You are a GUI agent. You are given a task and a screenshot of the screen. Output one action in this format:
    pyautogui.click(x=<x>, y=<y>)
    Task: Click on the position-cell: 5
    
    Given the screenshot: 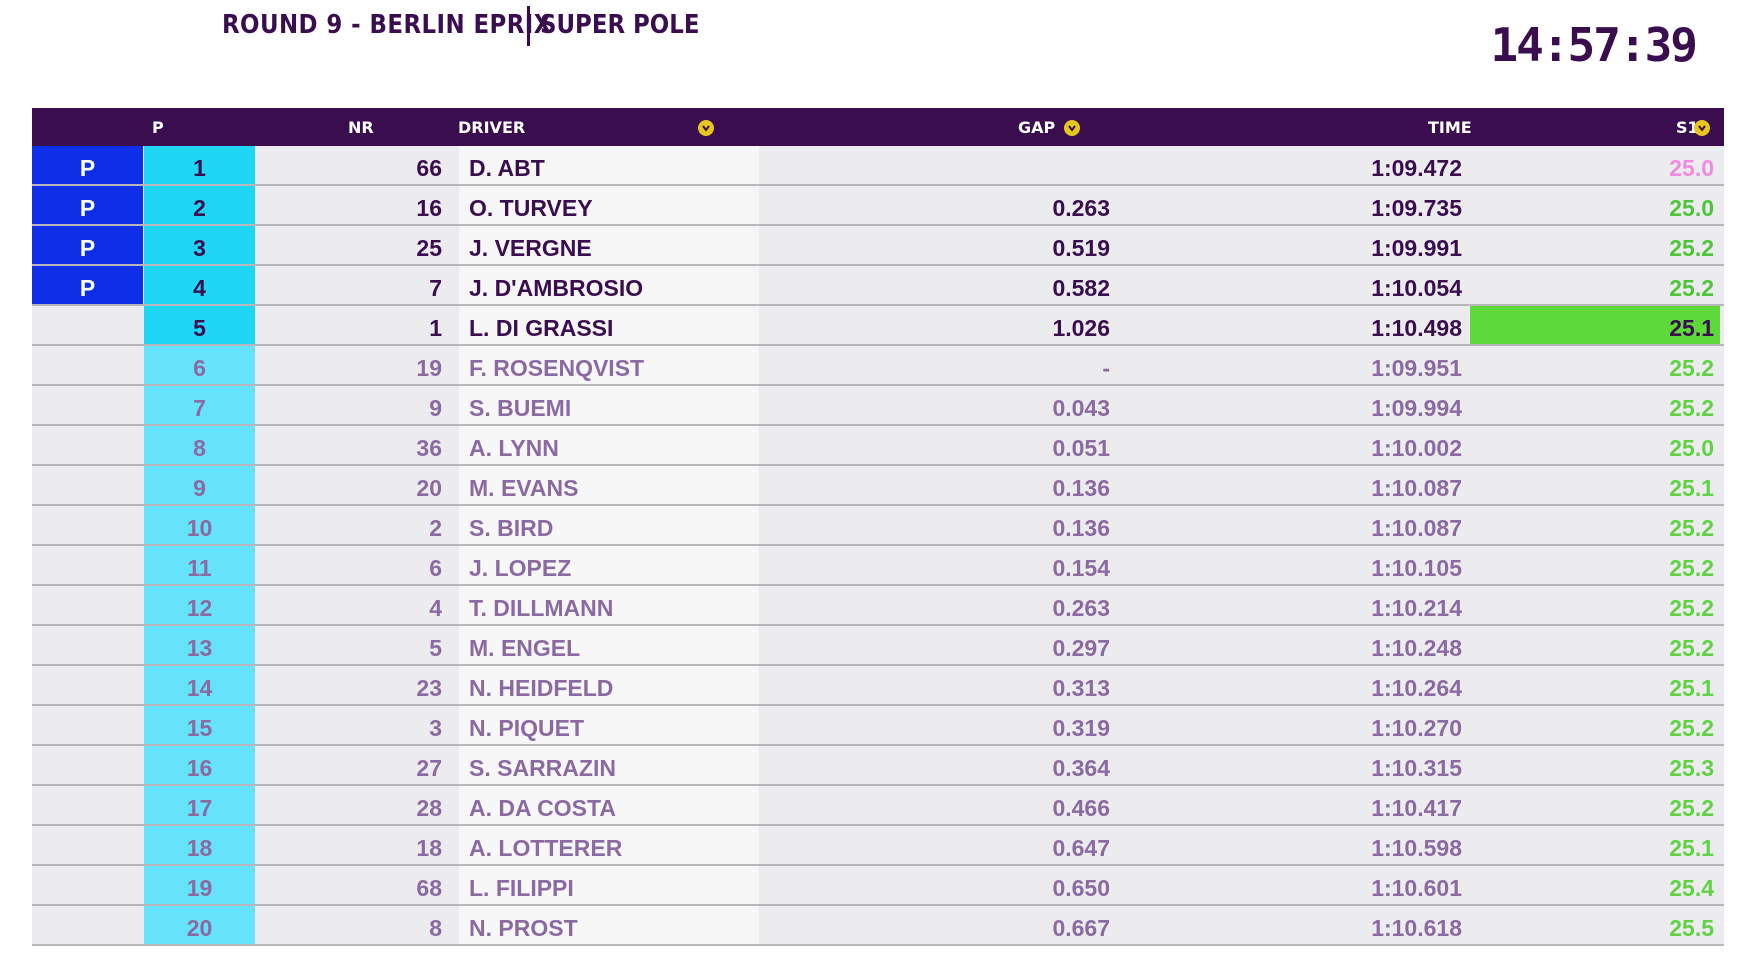 What is the action you would take?
    pyautogui.click(x=199, y=325)
    